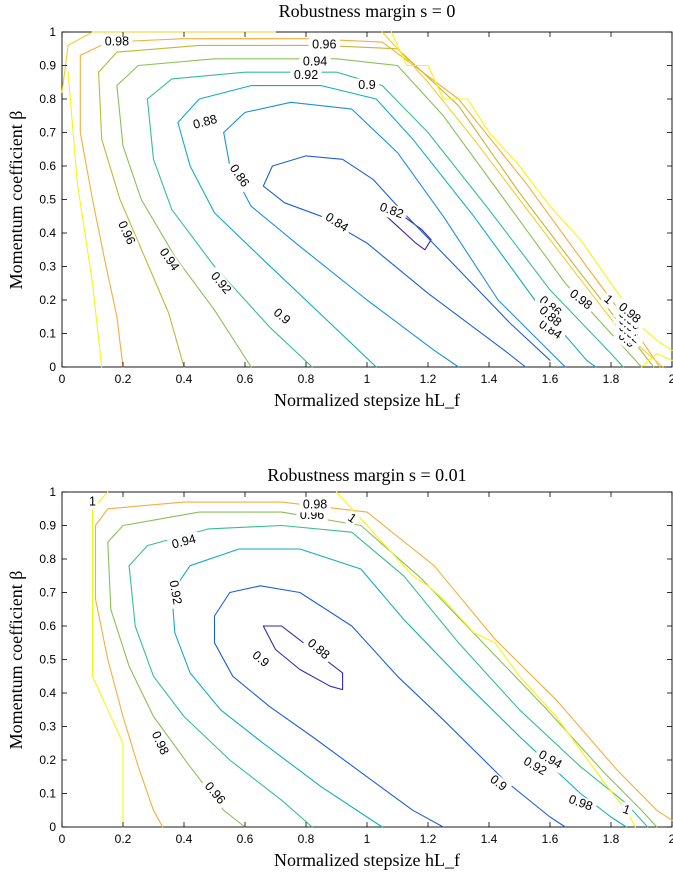  I want to click on x-tick-label: 0.8, so click(306, 839).